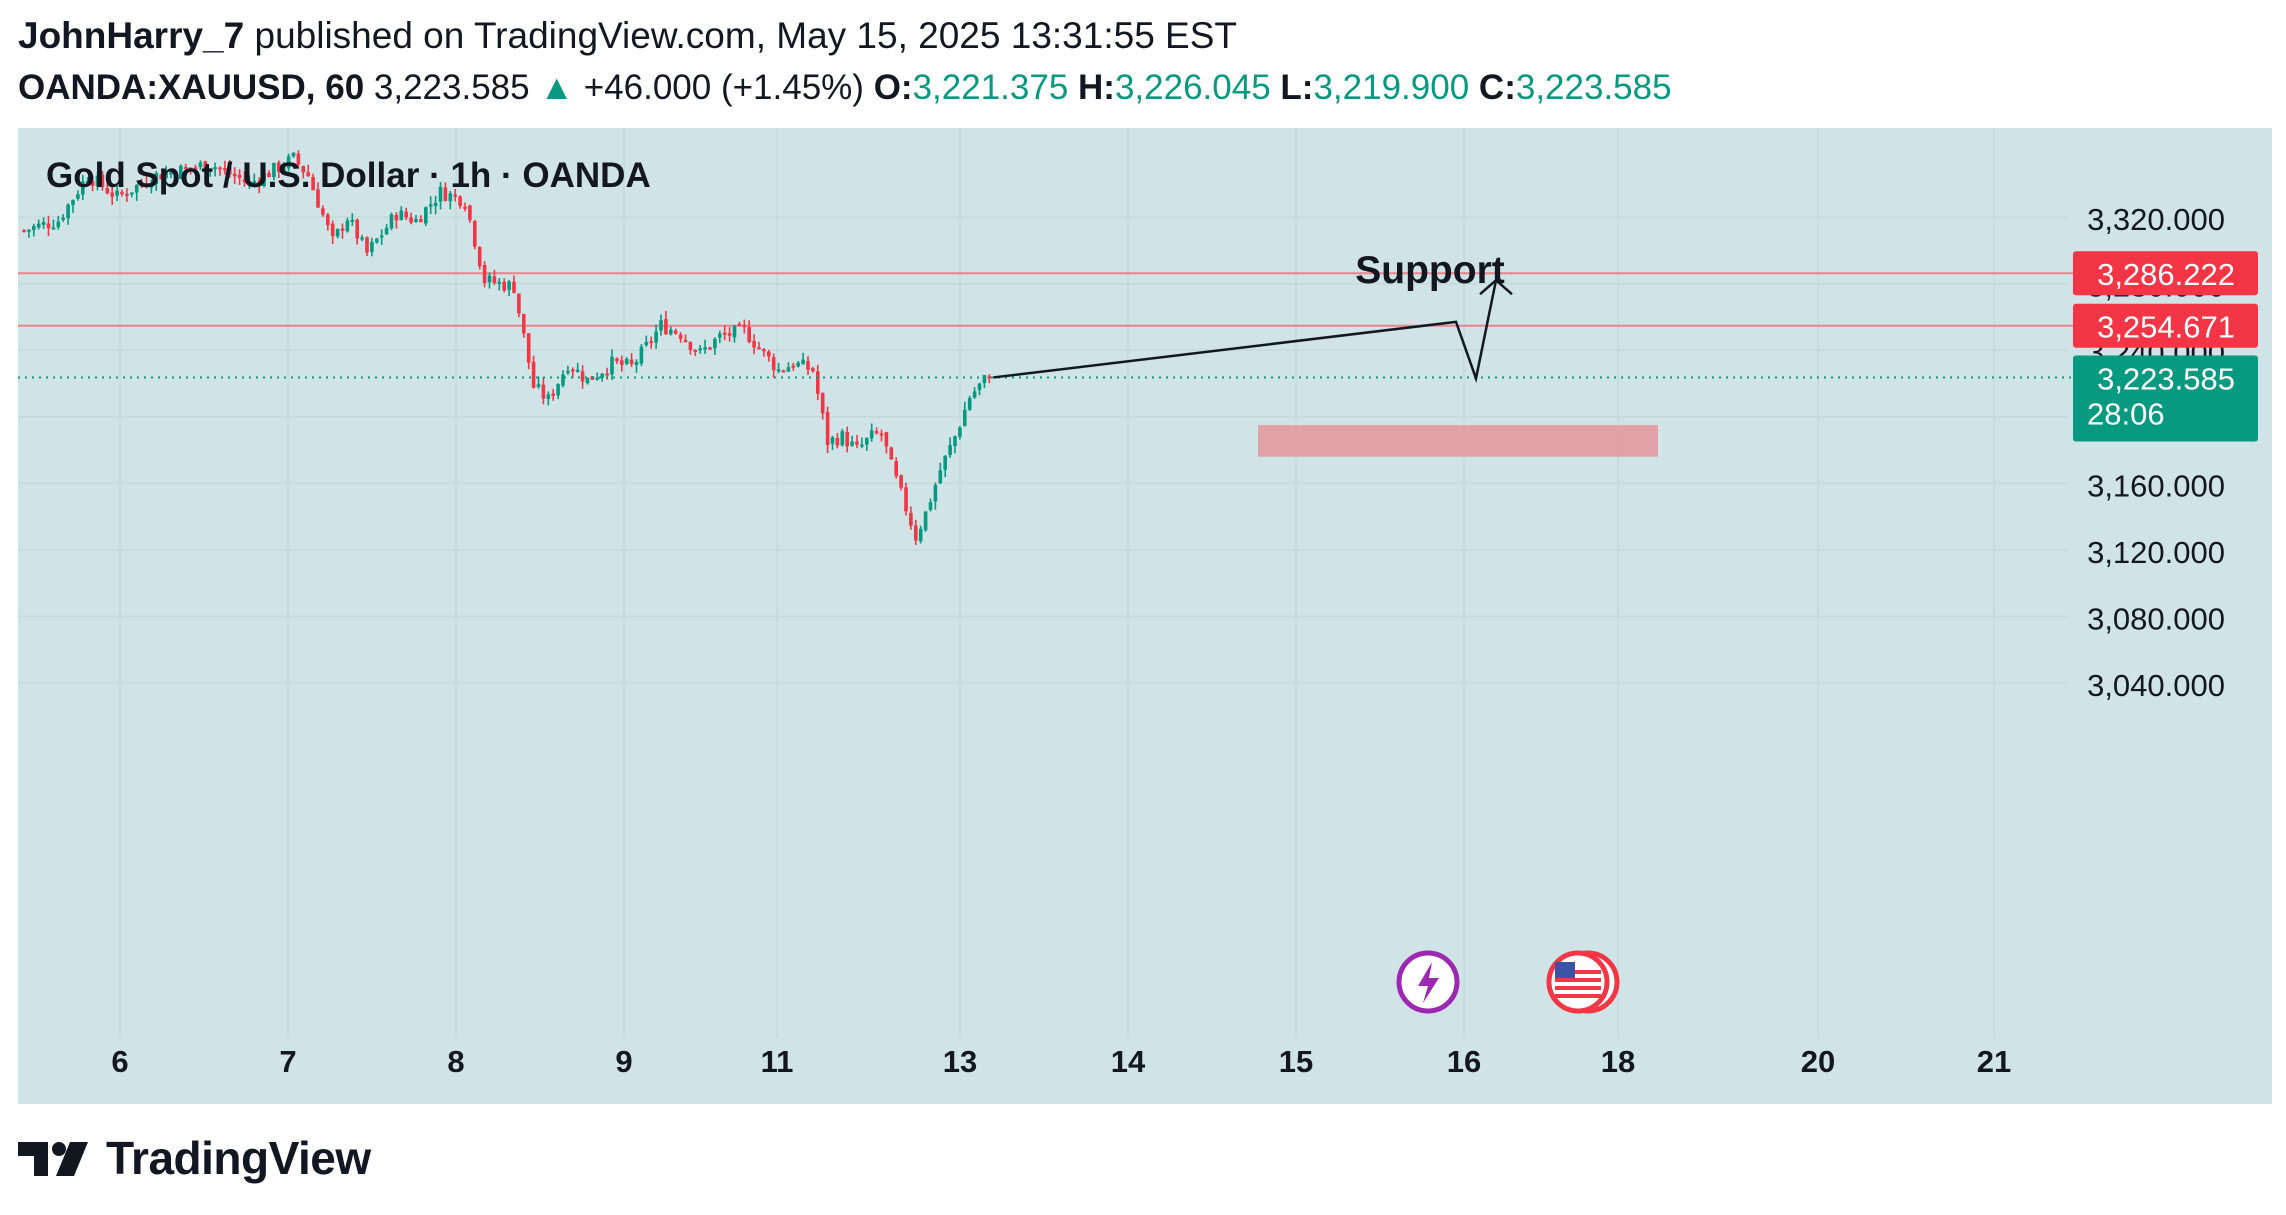  Describe the element at coordinates (55, 1158) in the screenshot. I see `tradingview-logo-icon` at that location.